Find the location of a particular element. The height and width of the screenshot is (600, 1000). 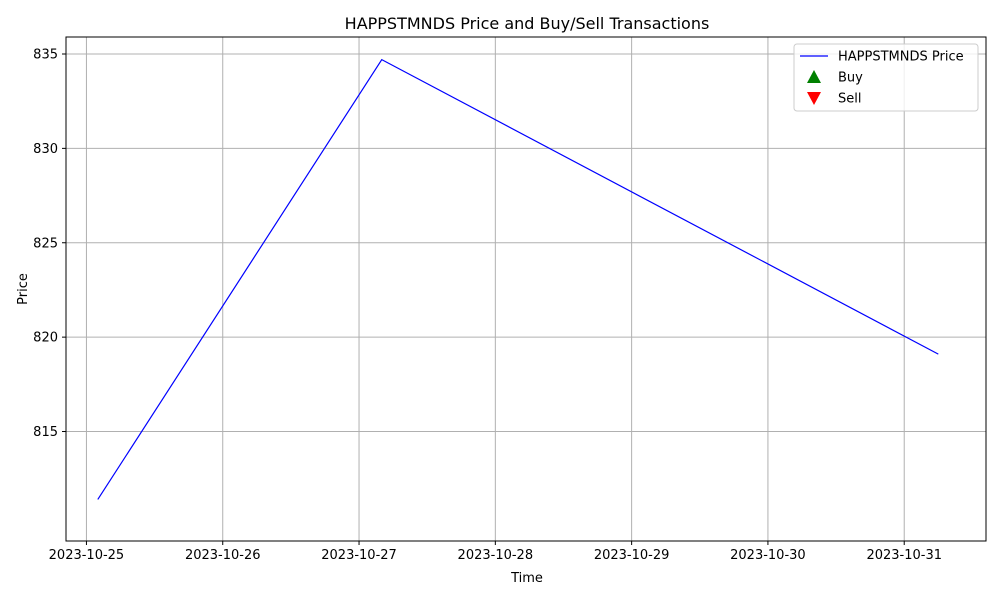

y-tick-label: 830 is located at coordinates (45, 149).